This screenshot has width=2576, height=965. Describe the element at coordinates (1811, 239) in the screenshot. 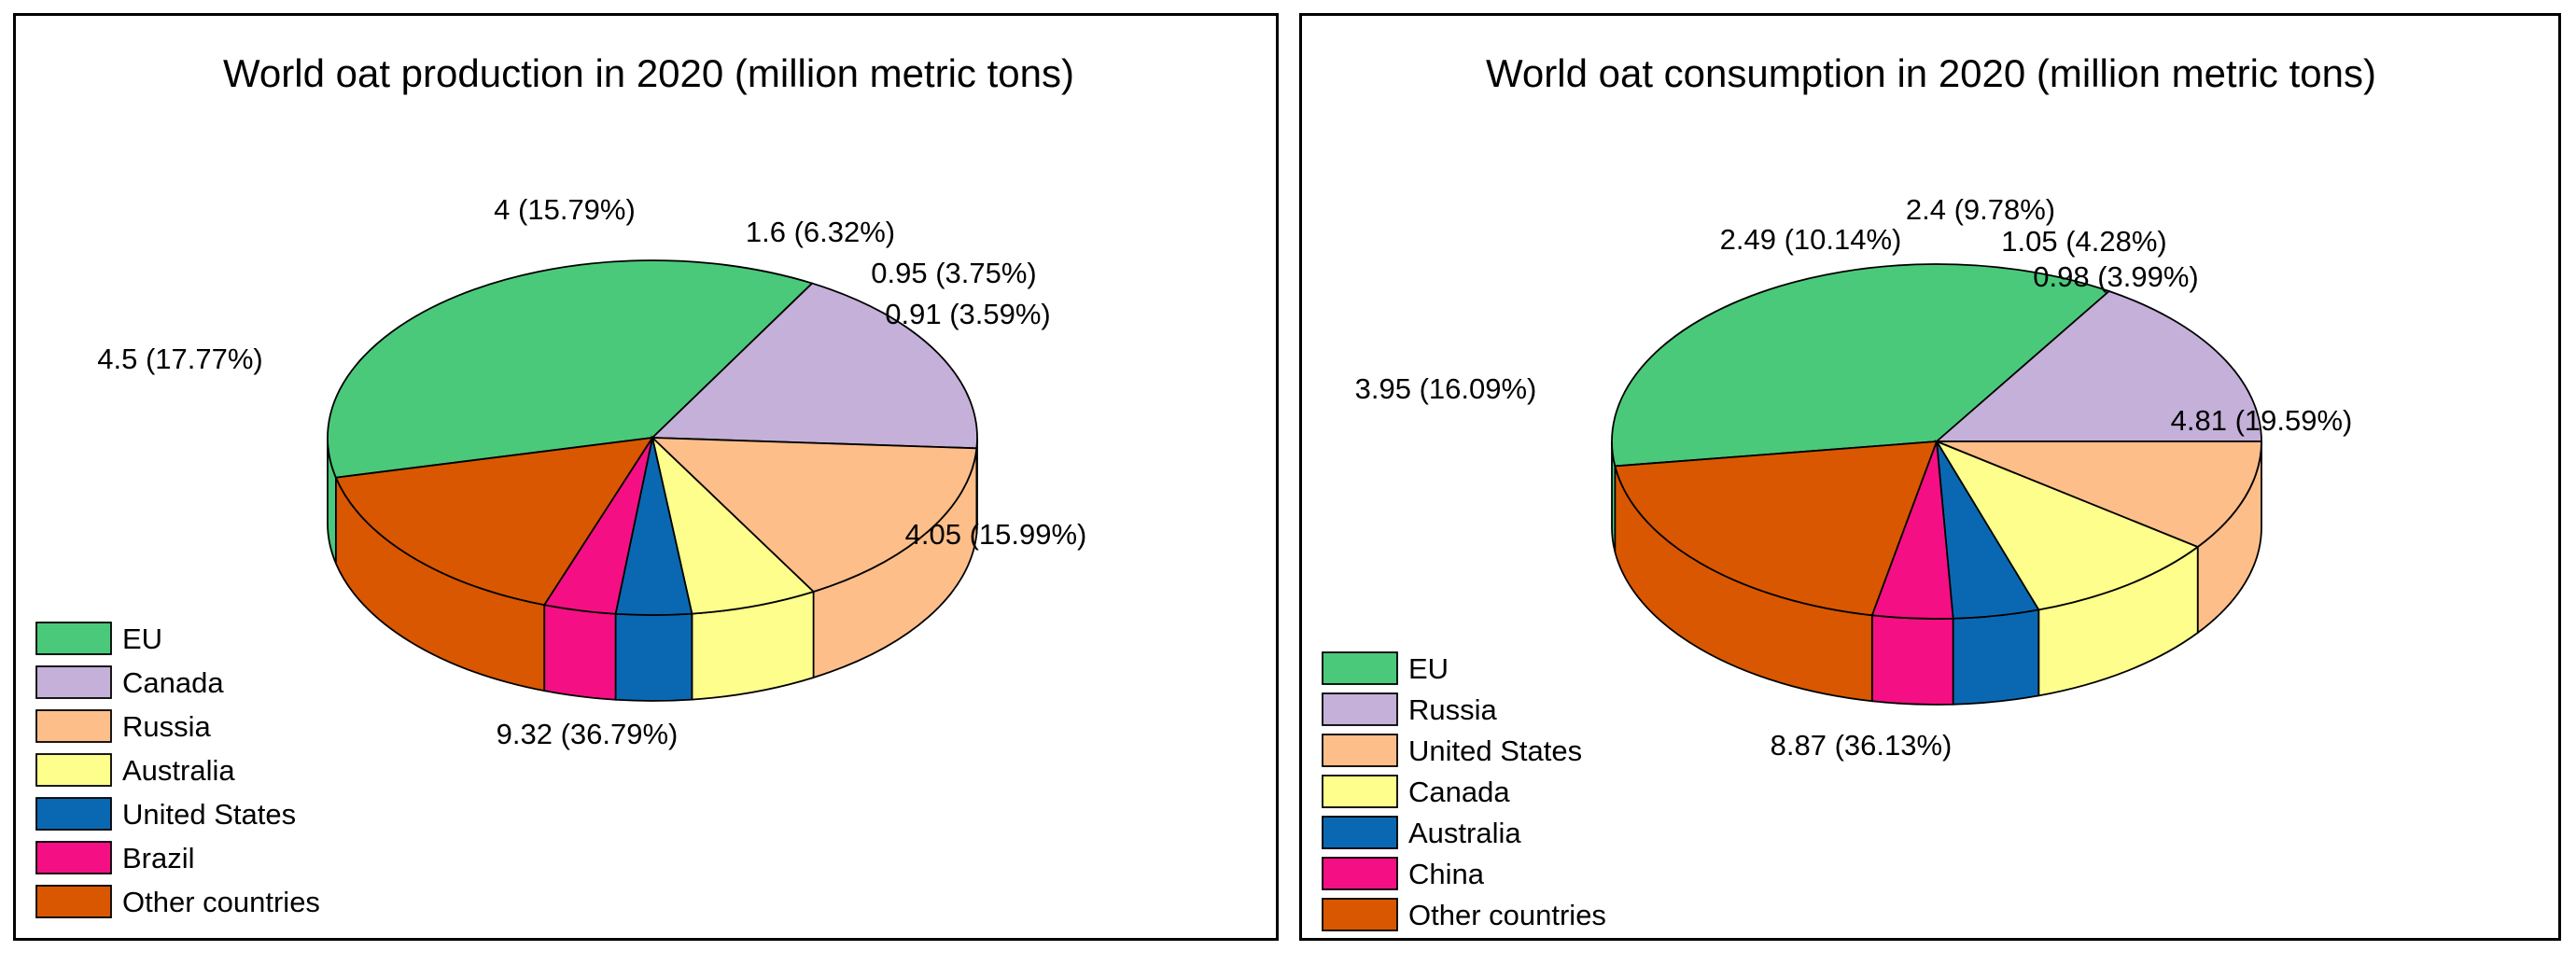

I see `consumption-data-label-united-states: 2.49 (10.14%)` at that location.